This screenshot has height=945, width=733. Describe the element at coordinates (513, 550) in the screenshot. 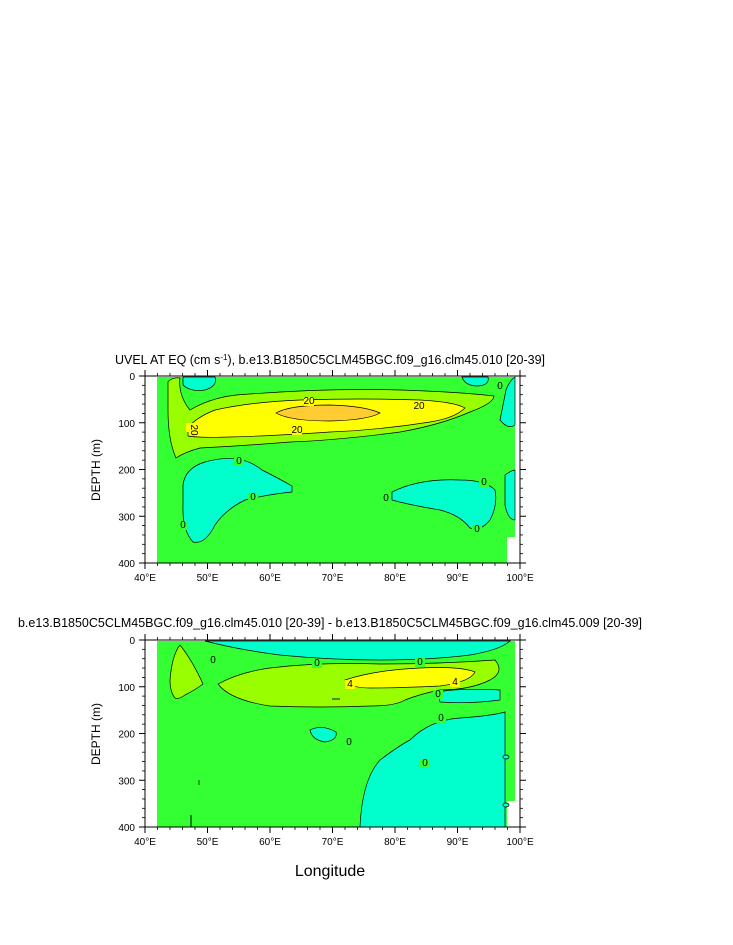

I see `p1-land` at that location.